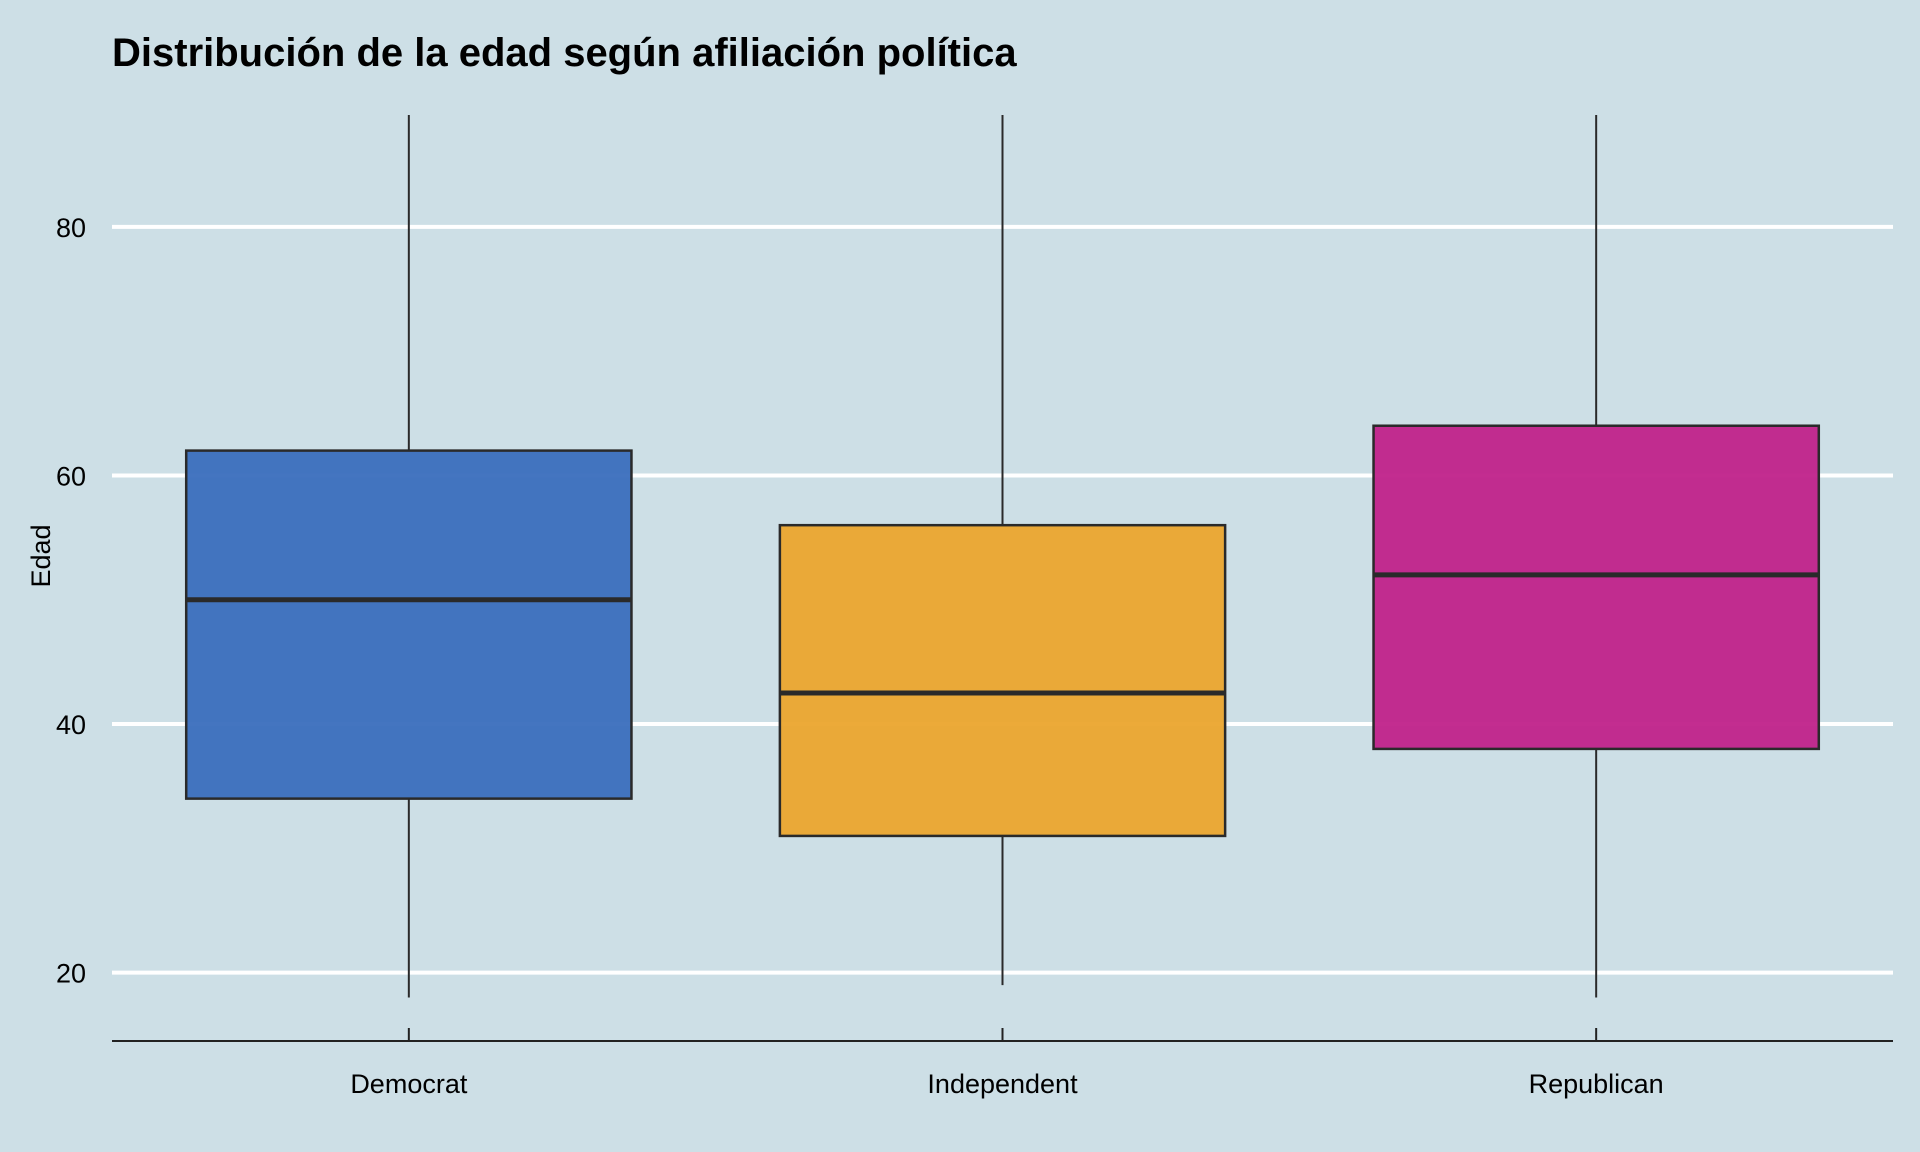  What do you see at coordinates (71, 476) in the screenshot?
I see `y-tick-label-60: 60` at bounding box center [71, 476].